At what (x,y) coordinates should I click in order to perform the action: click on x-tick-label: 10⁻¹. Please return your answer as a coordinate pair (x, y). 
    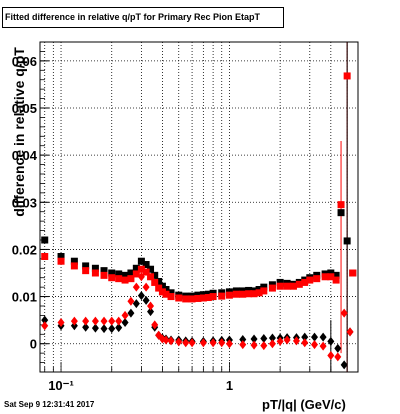
    Looking at the image, I should click on (61, 385).